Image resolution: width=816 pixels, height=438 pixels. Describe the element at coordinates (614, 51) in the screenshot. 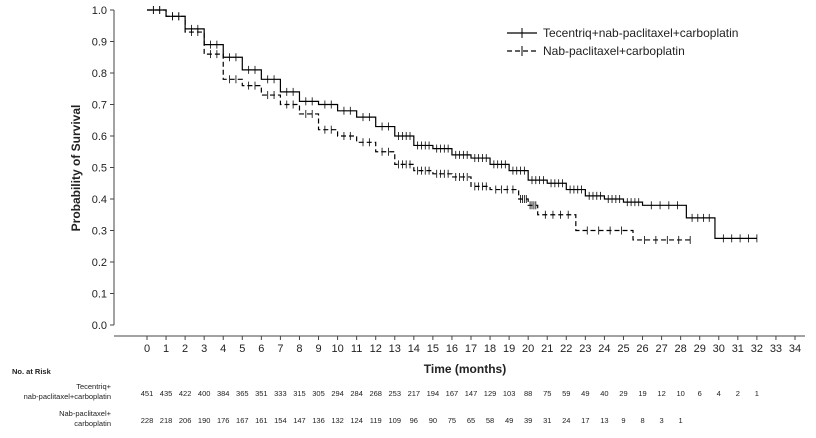

I see `legend-label-nab: Nab-paclitaxel+carboplatin` at that location.